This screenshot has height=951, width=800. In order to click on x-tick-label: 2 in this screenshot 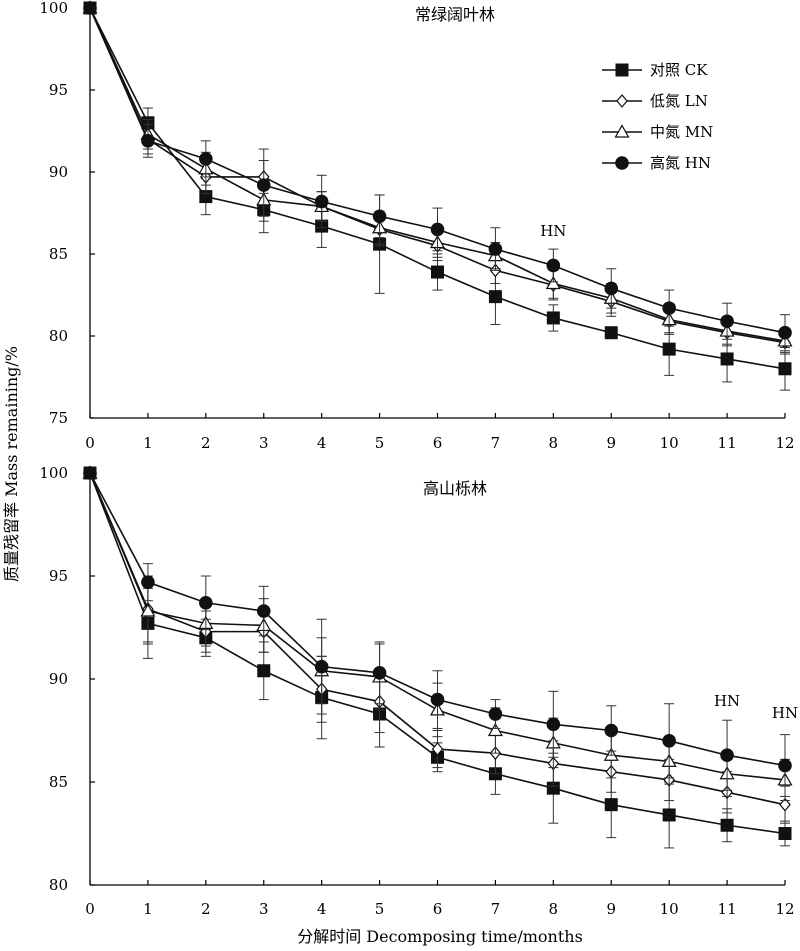, I will do `click(206, 909)`.